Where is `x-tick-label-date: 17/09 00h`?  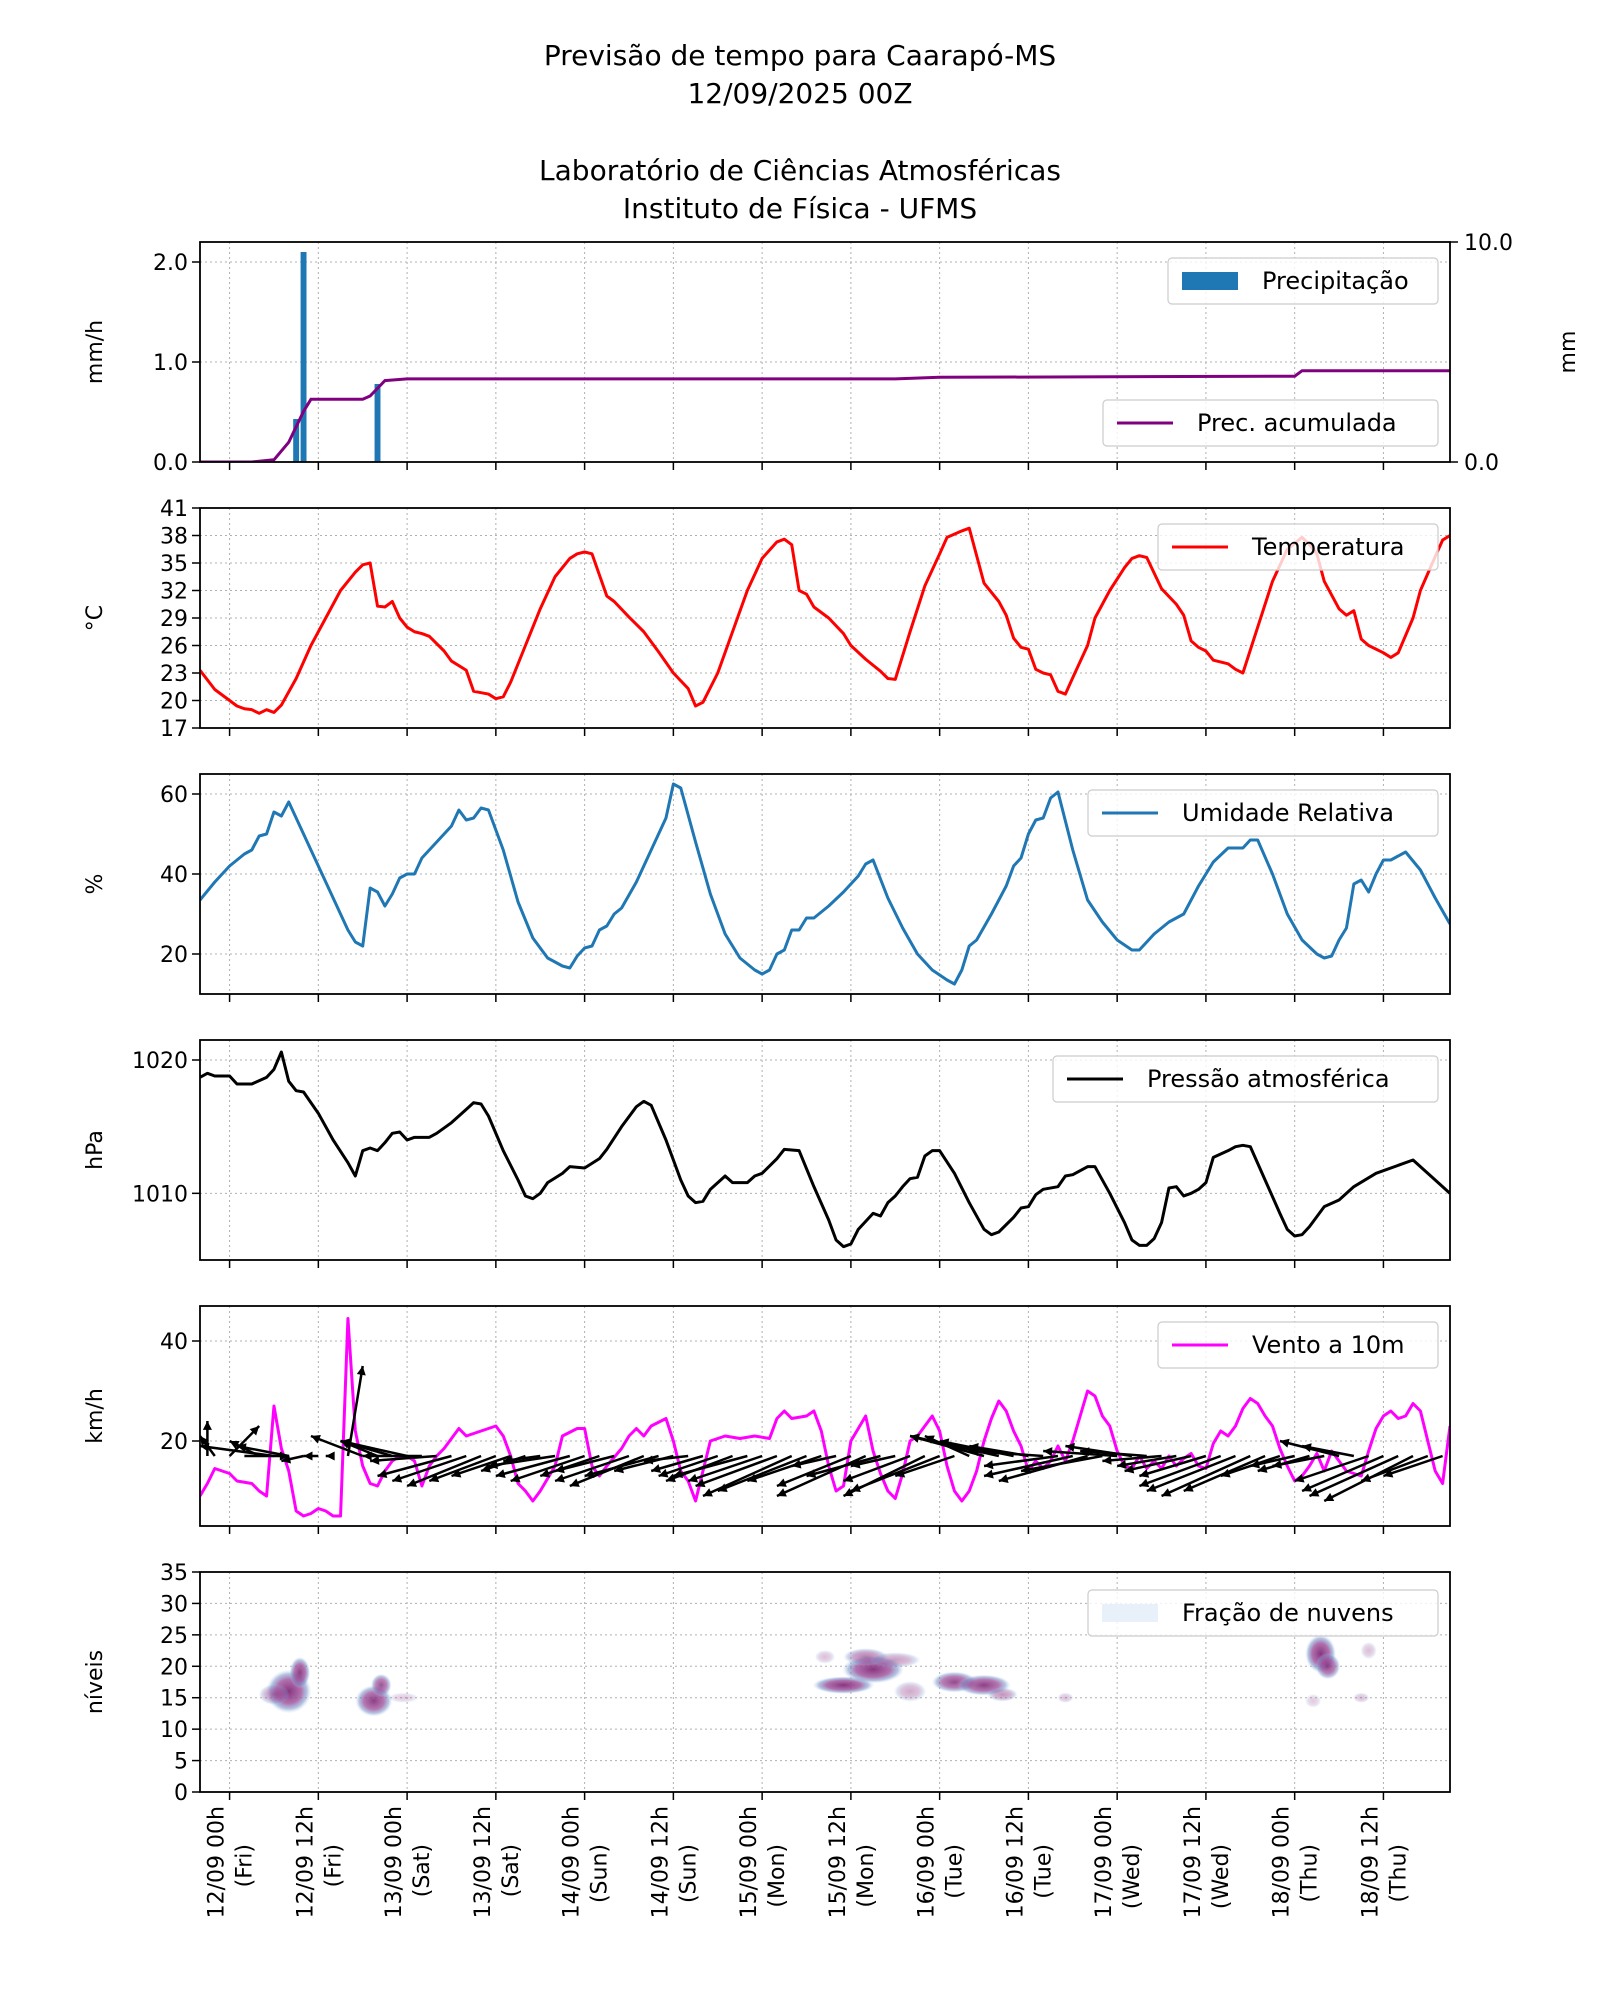
x-tick-label-date: 17/09 00h is located at coordinates (1104, 1862).